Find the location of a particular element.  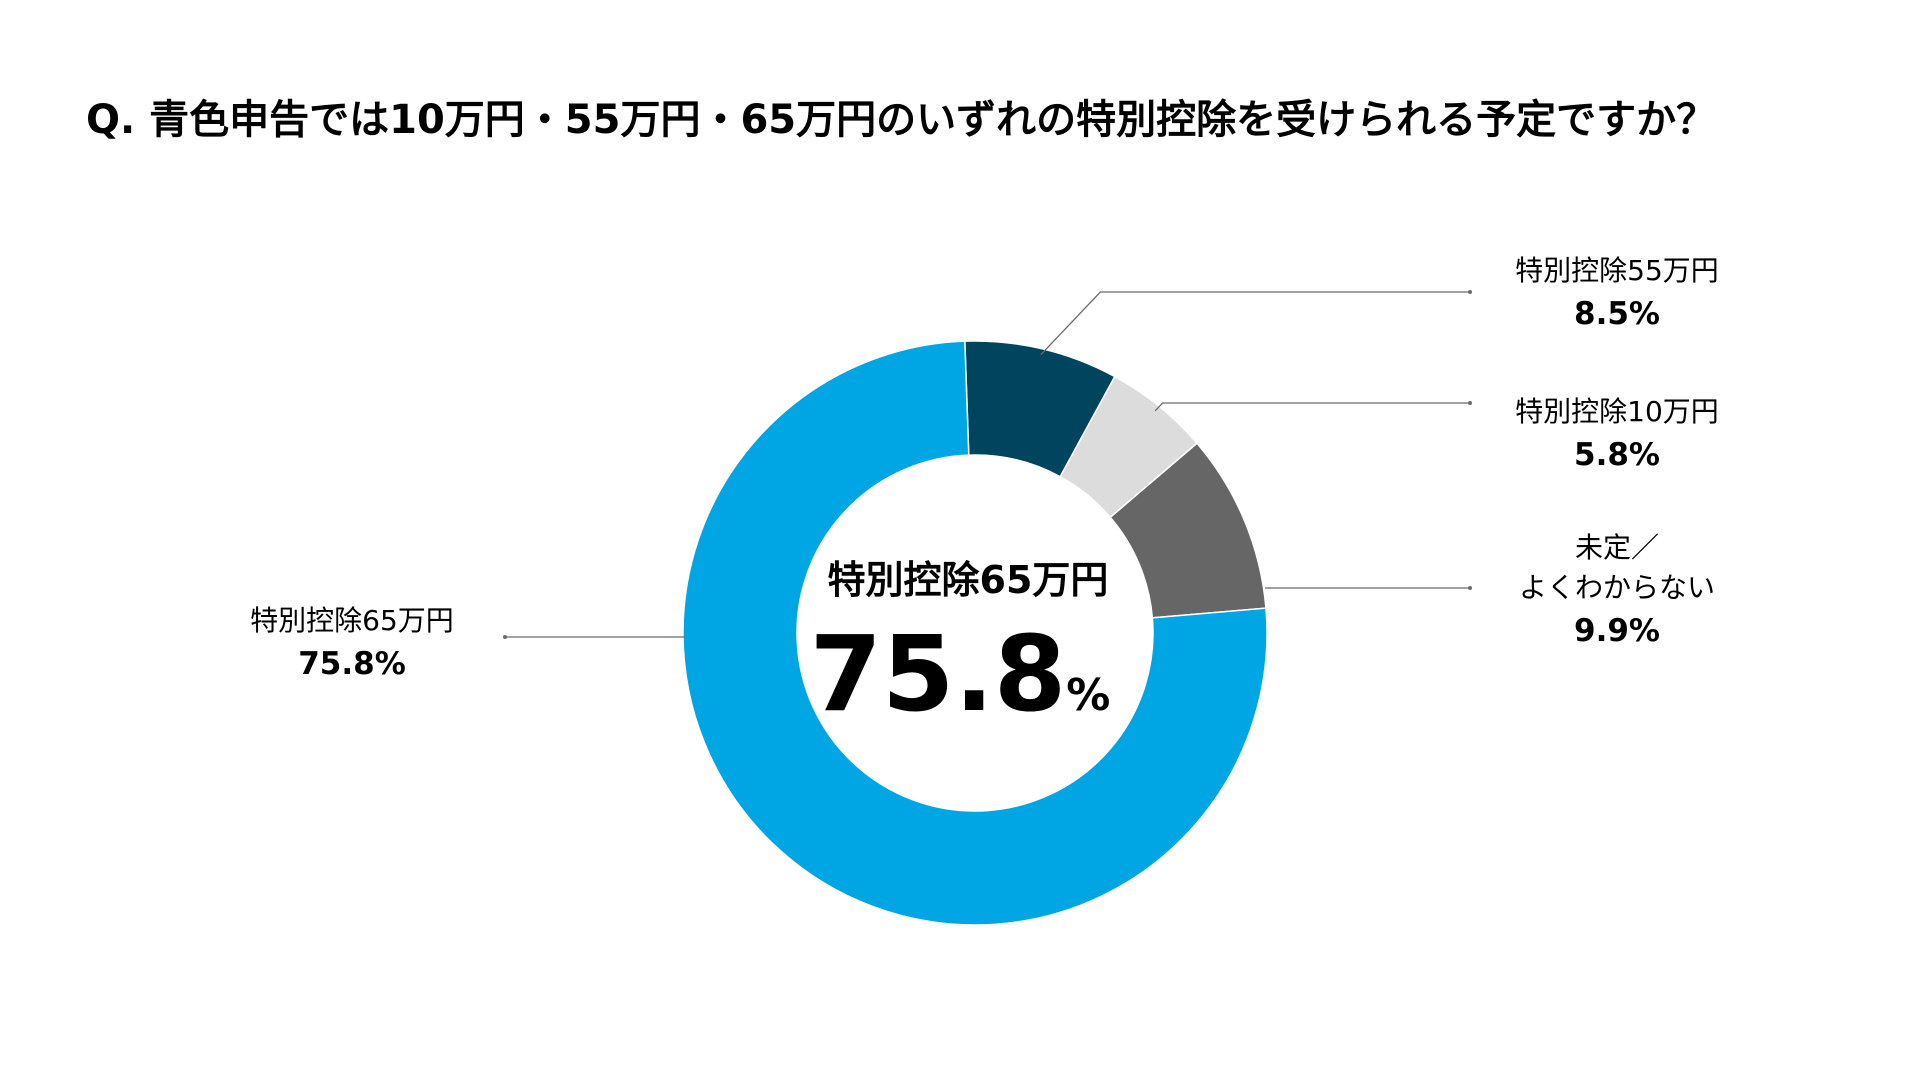

center-value: 75.8% is located at coordinates (960, 674).